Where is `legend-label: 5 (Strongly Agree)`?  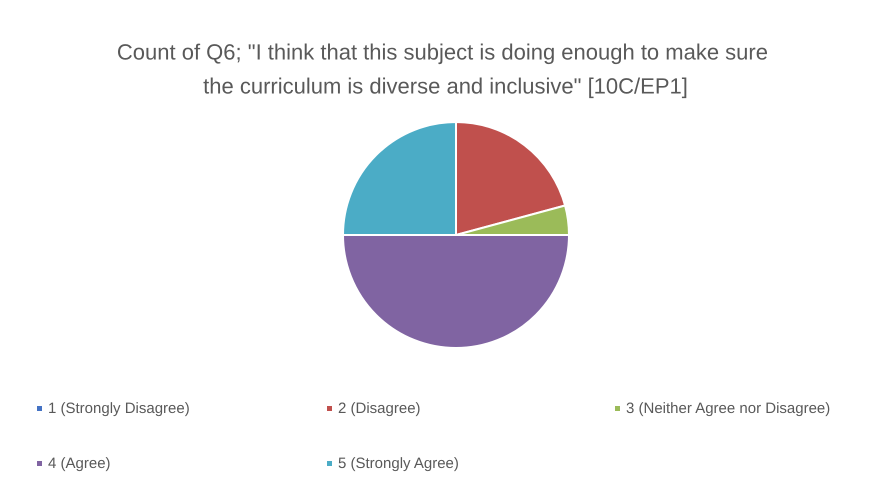 legend-label: 5 (Strongly Agree) is located at coordinates (398, 463).